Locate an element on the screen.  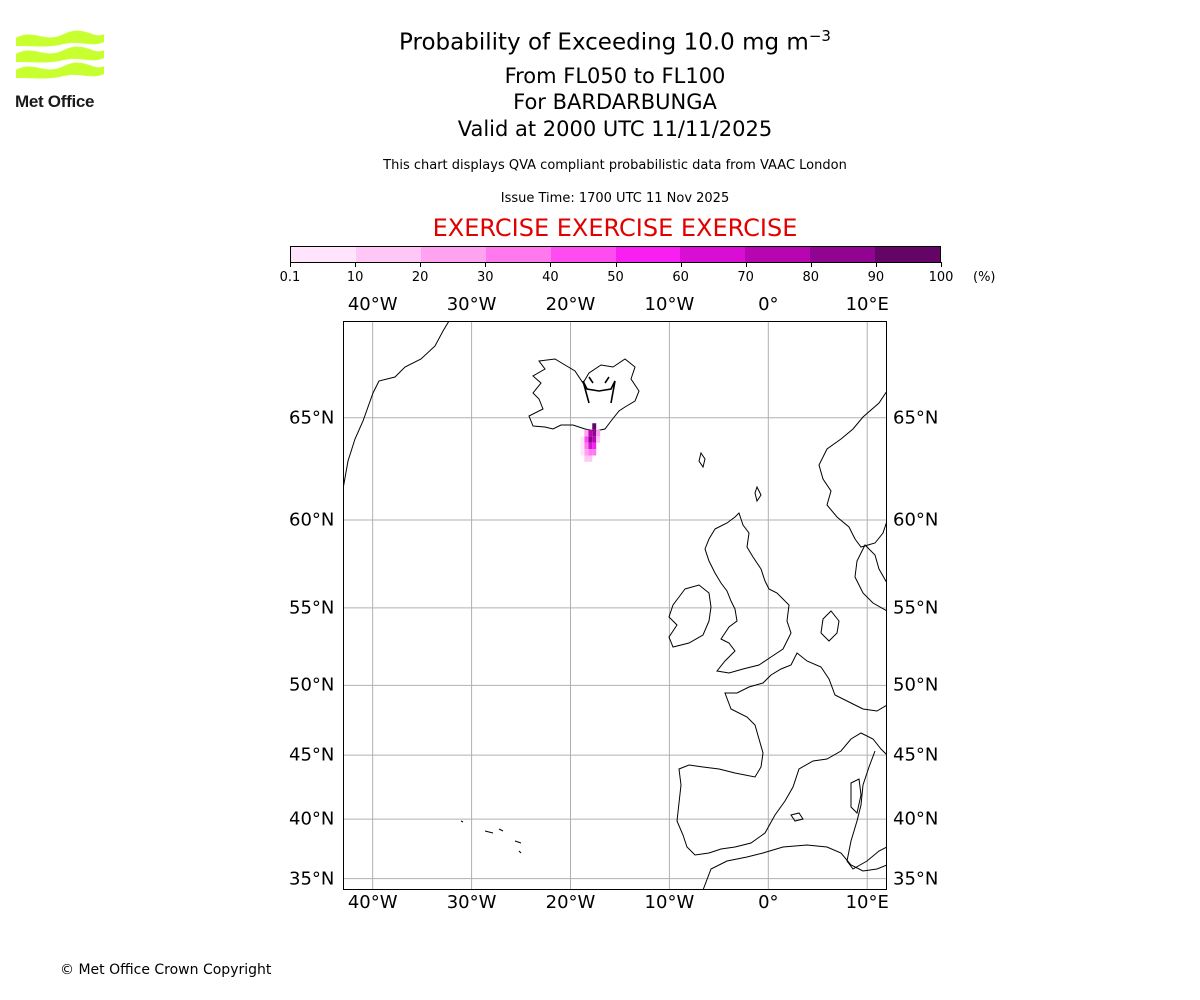
lon-label-top: 0° is located at coordinates (768, 304).